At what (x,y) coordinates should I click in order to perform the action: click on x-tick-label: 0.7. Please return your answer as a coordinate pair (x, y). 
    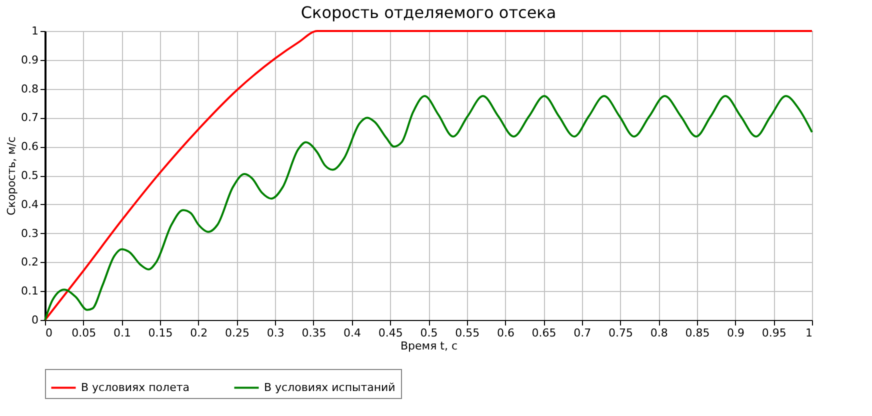
    Looking at the image, I should click on (583, 333).